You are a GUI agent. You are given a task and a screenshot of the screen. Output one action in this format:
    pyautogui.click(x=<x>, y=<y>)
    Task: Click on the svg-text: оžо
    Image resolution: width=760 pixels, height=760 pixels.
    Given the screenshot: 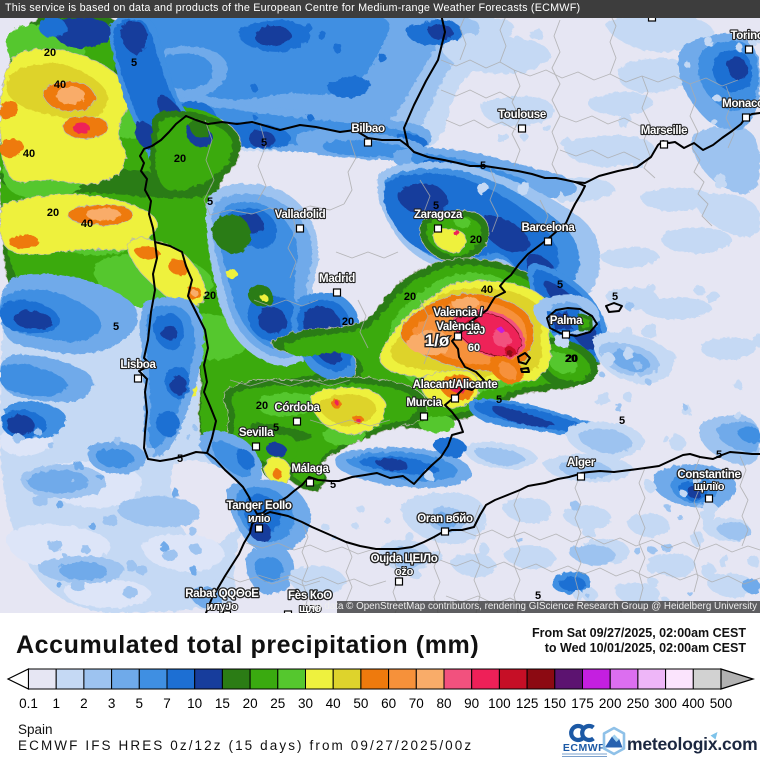 What is the action you would take?
    pyautogui.click(x=404, y=572)
    